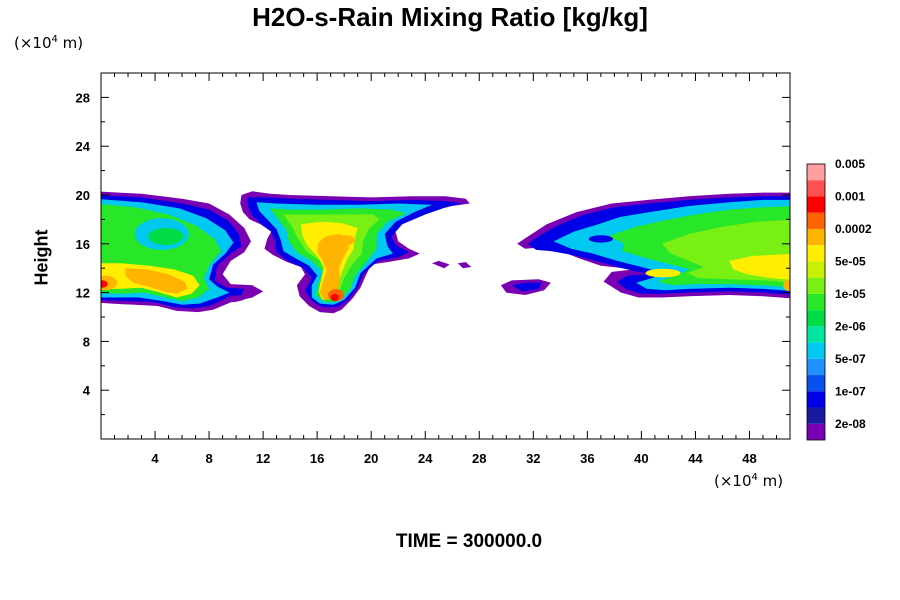  Describe the element at coordinates (850, 196) in the screenshot. I see `colorbar-label: 0.001` at that location.